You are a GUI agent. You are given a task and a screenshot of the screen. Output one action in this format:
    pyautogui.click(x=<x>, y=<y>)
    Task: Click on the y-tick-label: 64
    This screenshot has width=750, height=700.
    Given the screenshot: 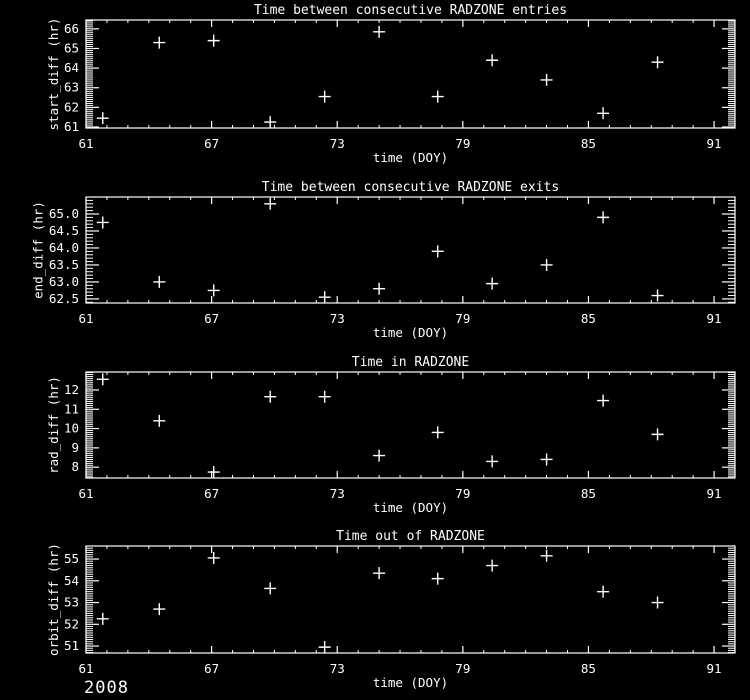 What is the action you would take?
    pyautogui.click(x=71, y=67)
    